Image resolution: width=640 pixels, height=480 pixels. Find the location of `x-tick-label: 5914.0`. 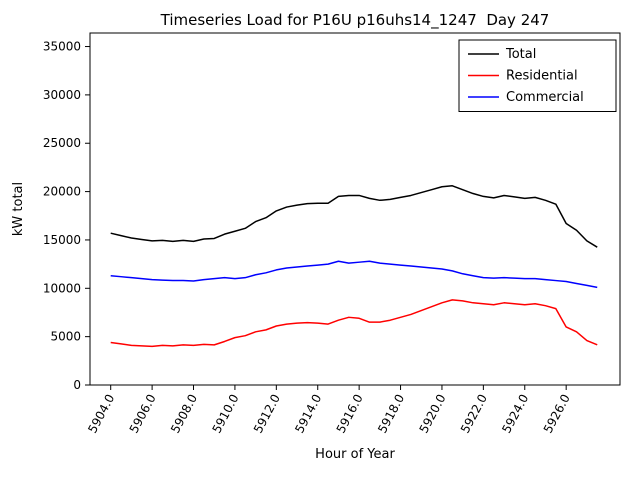

x-tick-label: 5914.0 is located at coordinates (308, 414).